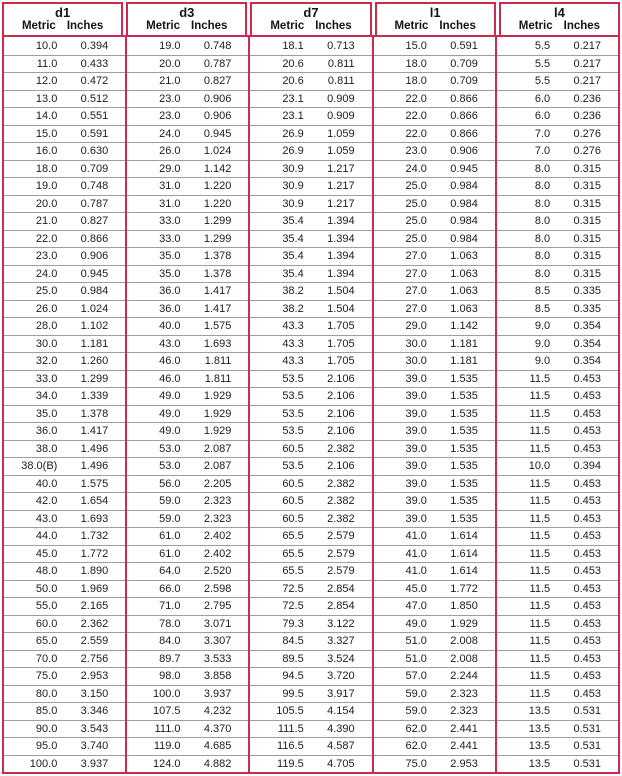 This screenshot has width=622, height=776. Describe the element at coordinates (293, 693) in the screenshot. I see `metric-value: 99.5` at that location.